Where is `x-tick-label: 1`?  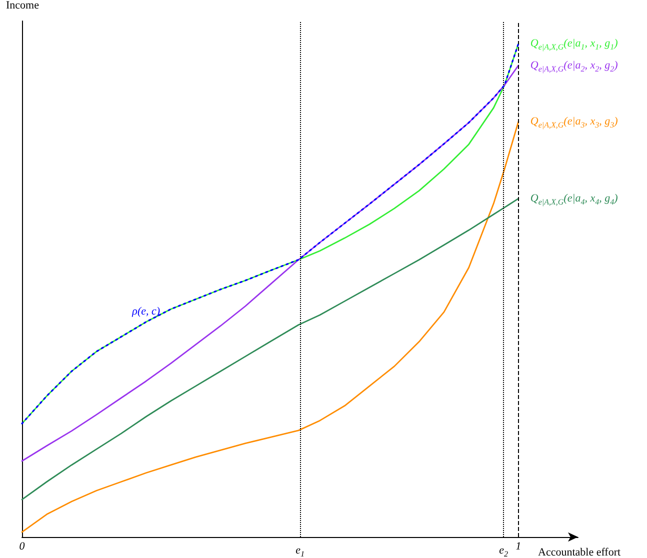 x-tick-label: 1 is located at coordinates (519, 546).